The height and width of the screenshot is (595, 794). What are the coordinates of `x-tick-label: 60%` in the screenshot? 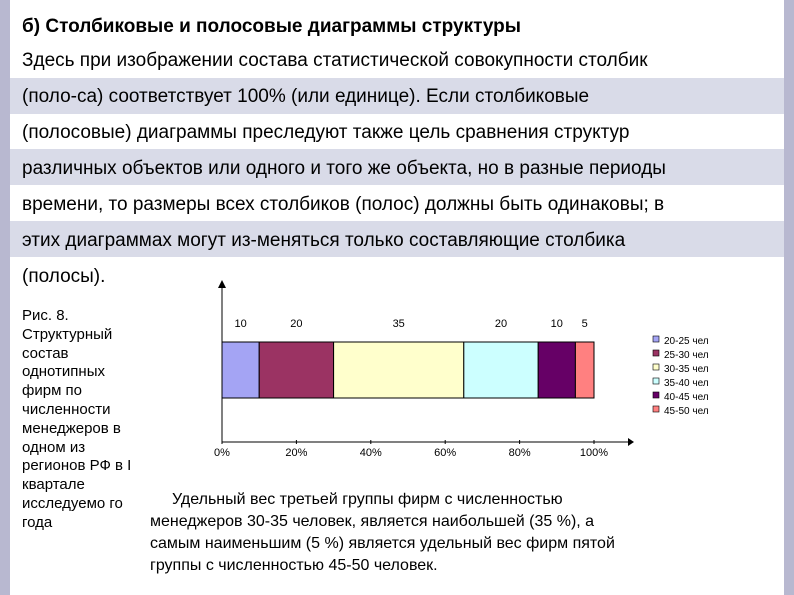 It's located at (445, 453).